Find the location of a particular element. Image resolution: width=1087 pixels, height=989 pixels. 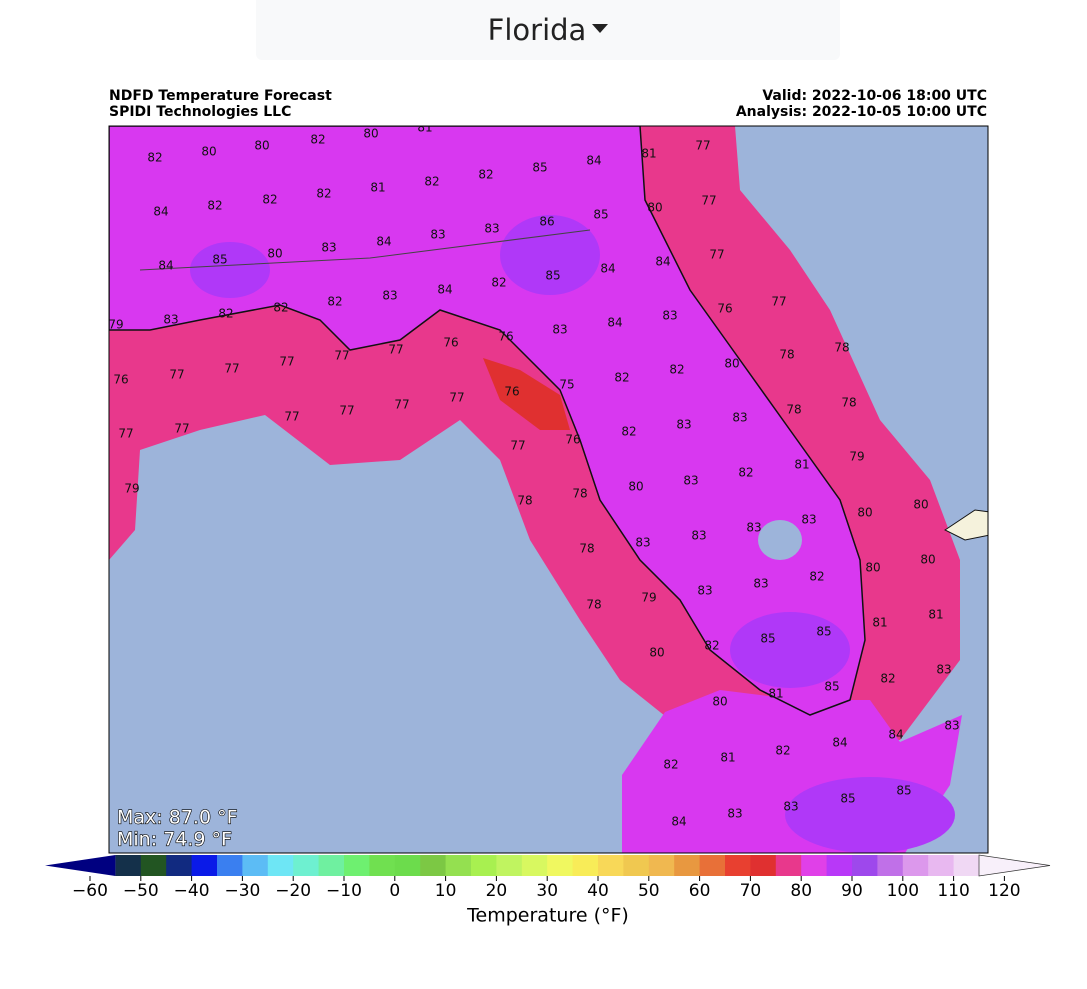

colorbar-tick-label: 40 is located at coordinates (598, 891).